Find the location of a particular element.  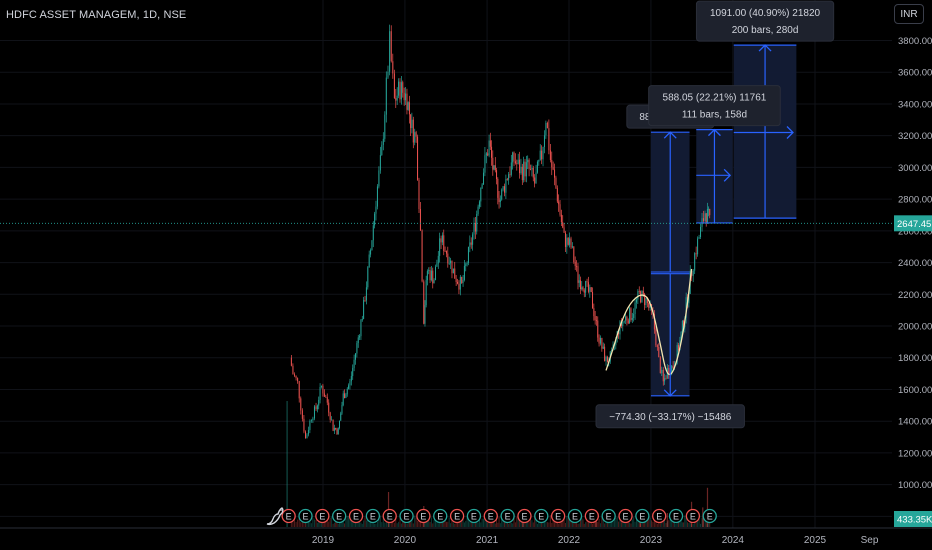

arrow-head is located at coordinates (727, 175).